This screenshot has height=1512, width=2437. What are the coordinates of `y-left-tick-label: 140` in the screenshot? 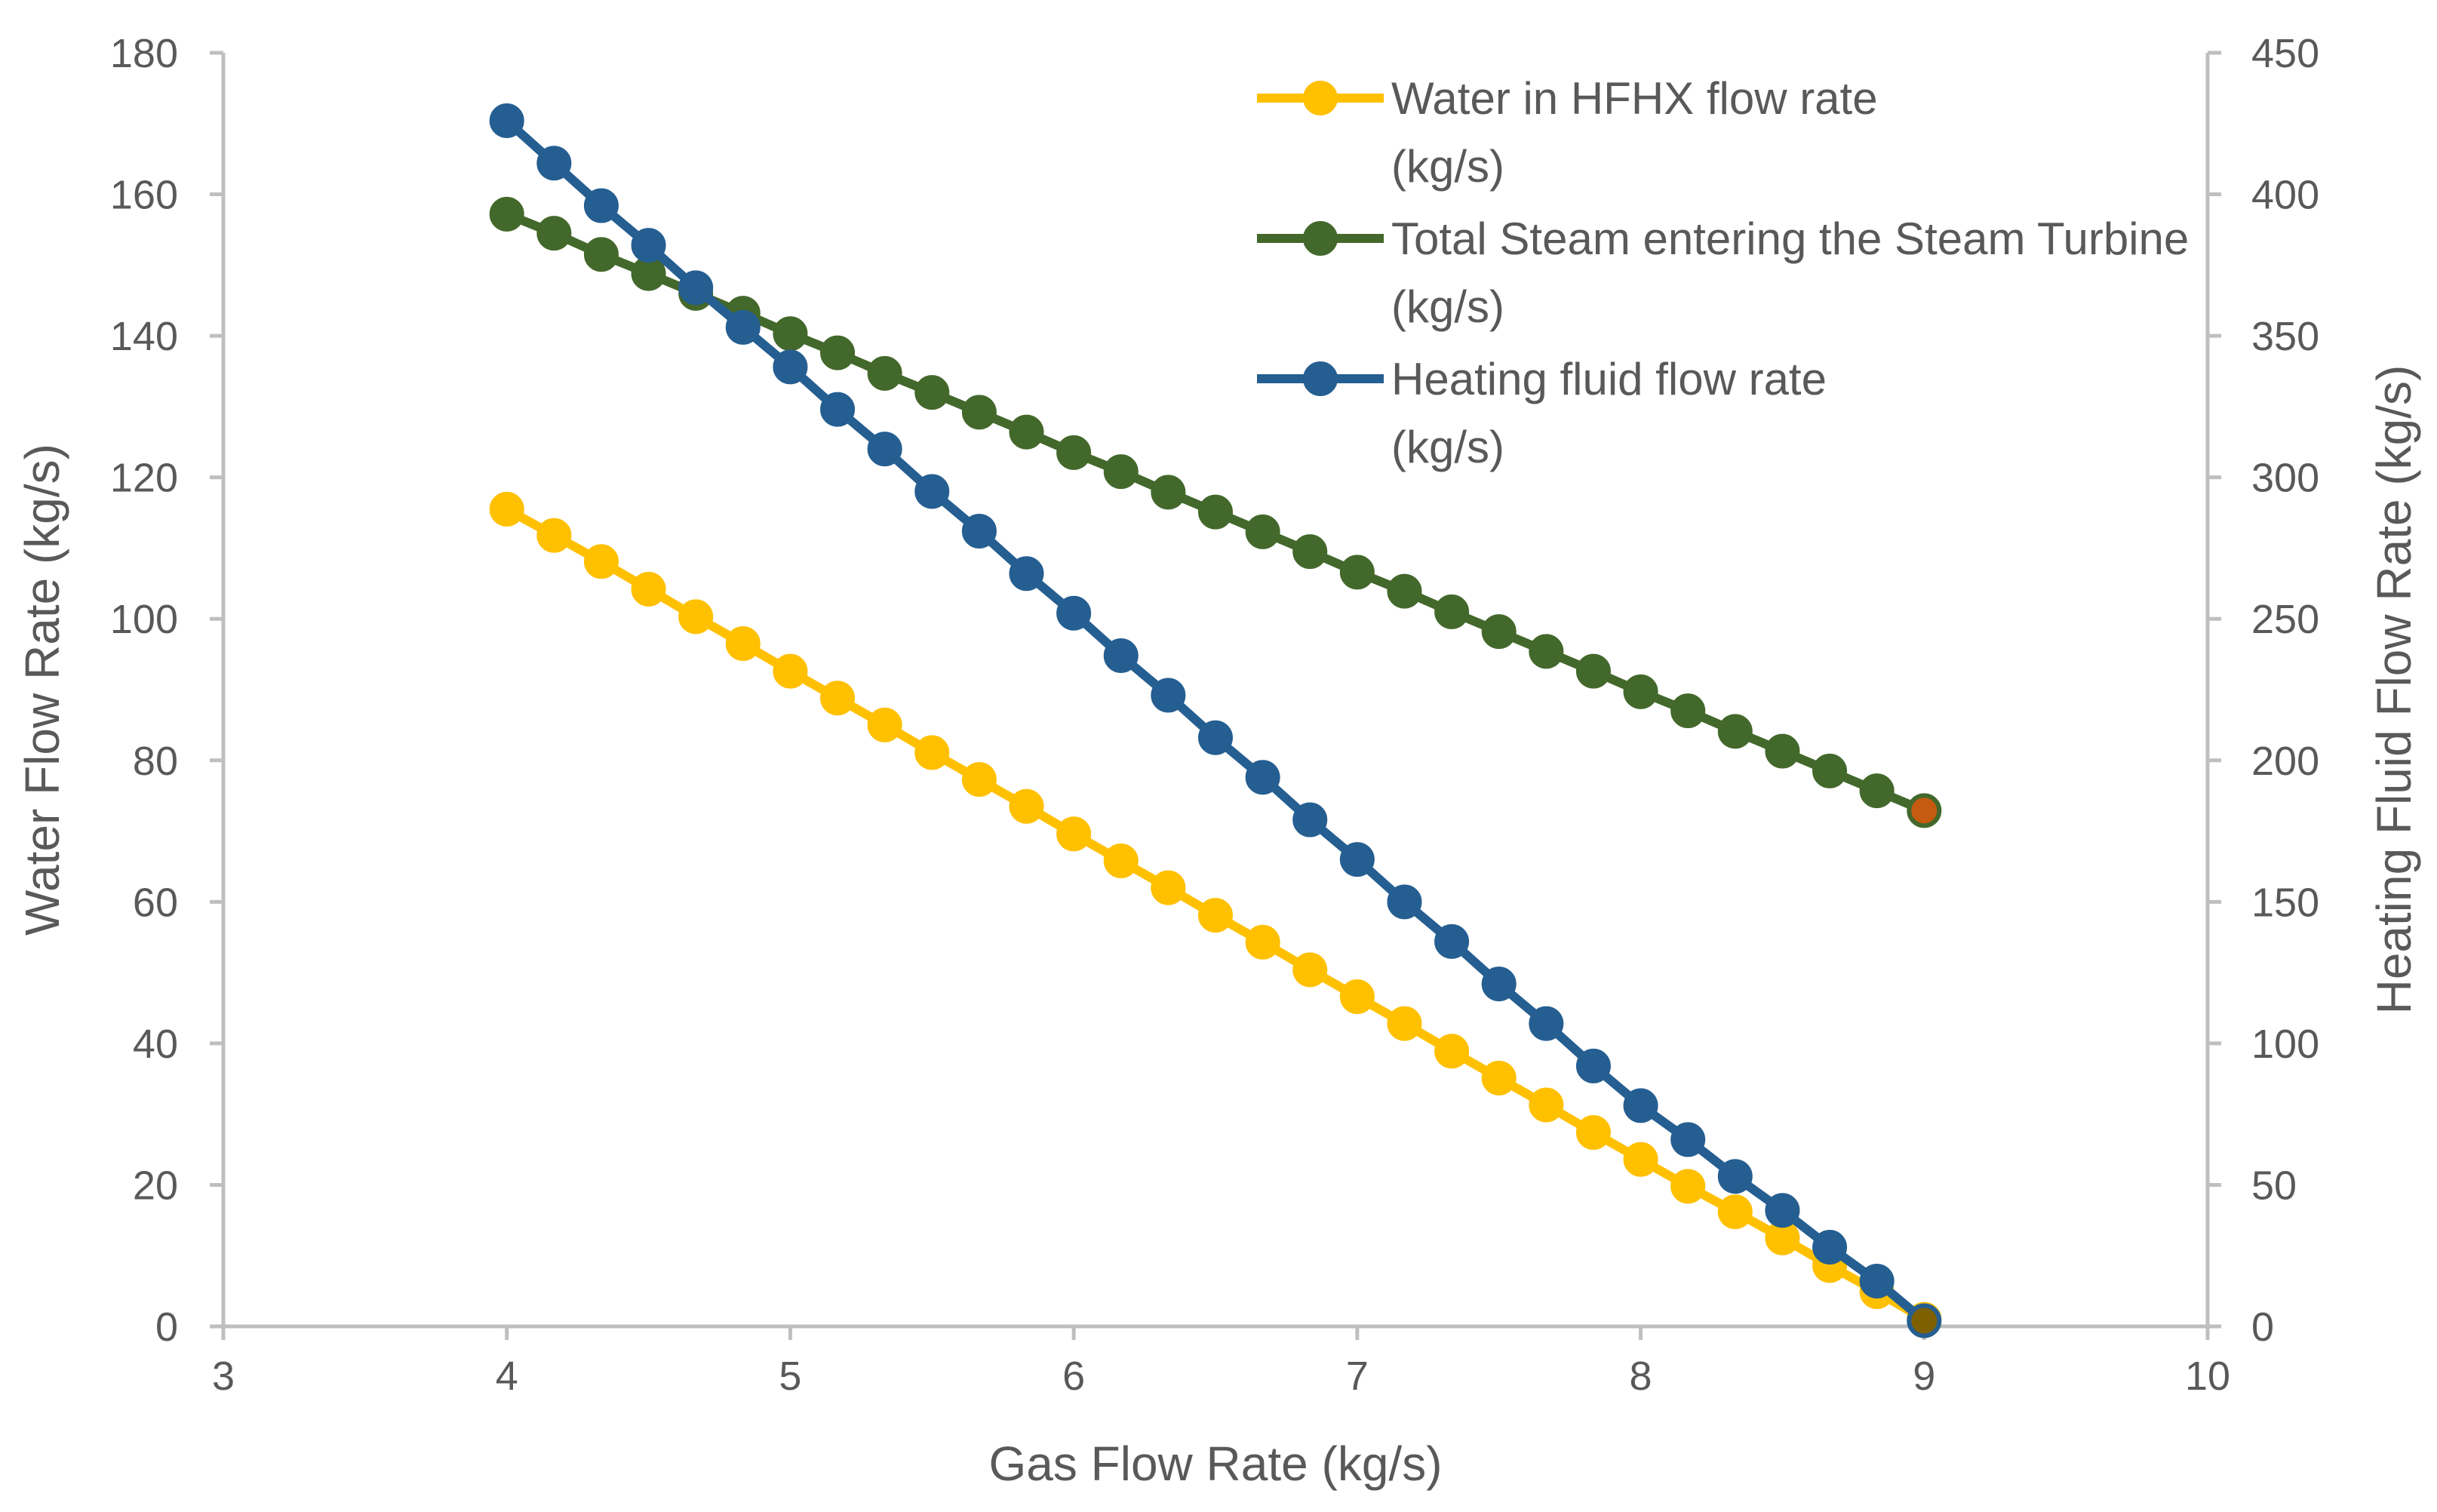 It's located at (144, 336).